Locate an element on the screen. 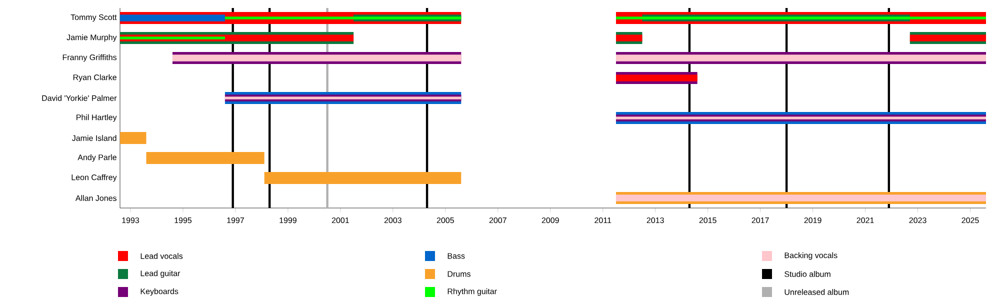 The width and height of the screenshot is (1000, 308). legend-label: Lead guitar is located at coordinates (160, 274).